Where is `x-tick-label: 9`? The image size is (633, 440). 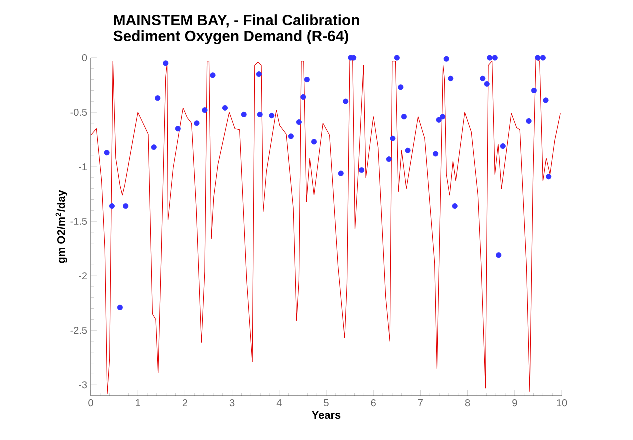
x-tick-label: 9 is located at coordinates (515, 403).